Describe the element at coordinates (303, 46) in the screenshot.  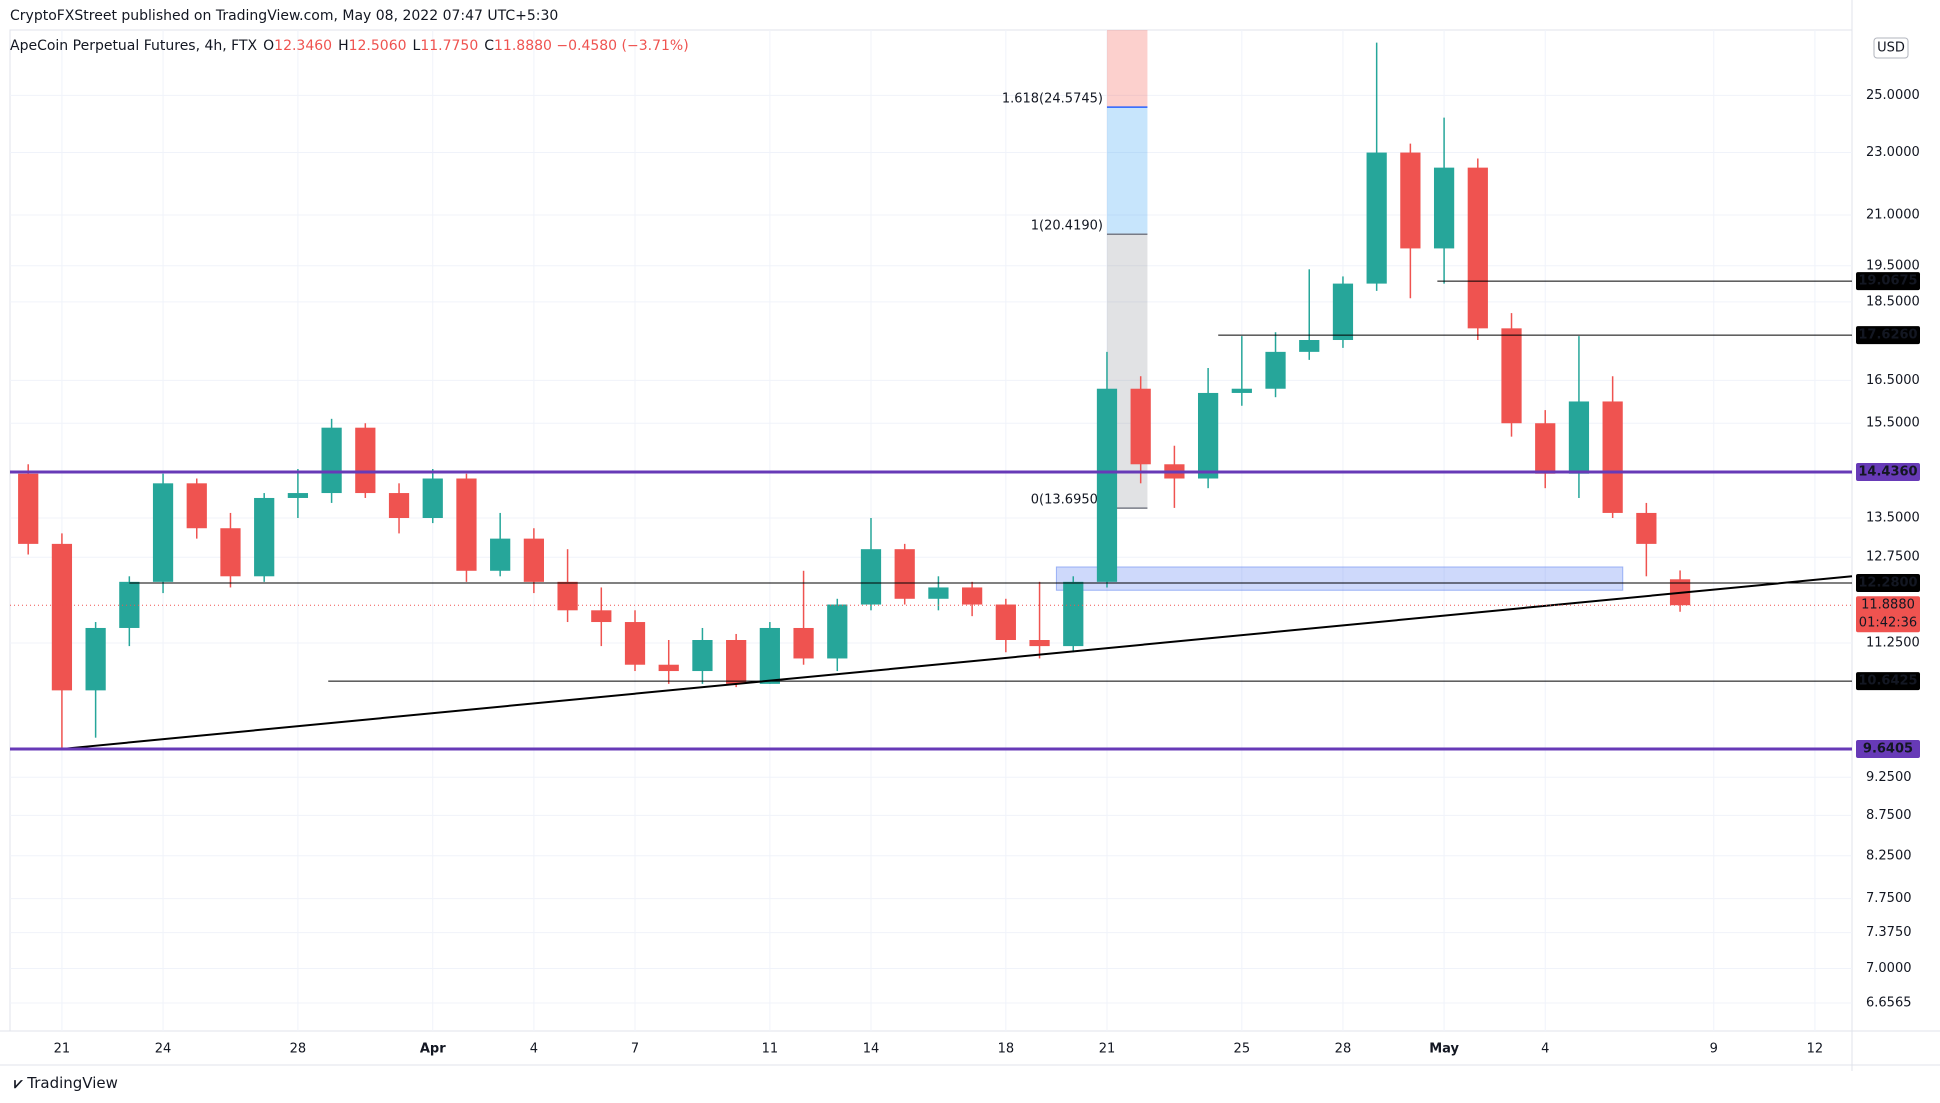
I see `ohlc-value: 12.3460` at that location.